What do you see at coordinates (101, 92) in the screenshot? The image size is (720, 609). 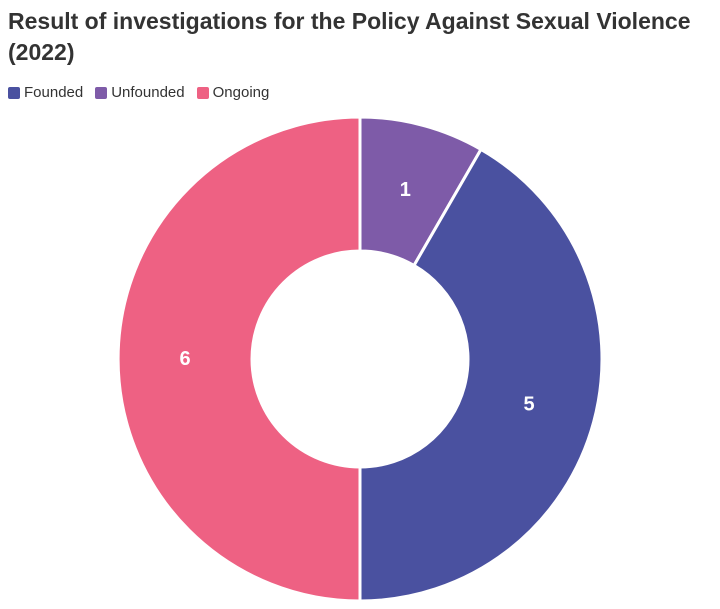 I see `legend-swatch-unfounded` at bounding box center [101, 92].